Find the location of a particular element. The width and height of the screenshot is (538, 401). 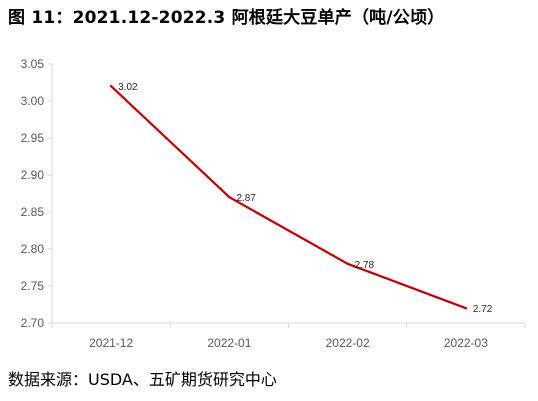

y-tick-label: 2.80 is located at coordinates (33, 249).